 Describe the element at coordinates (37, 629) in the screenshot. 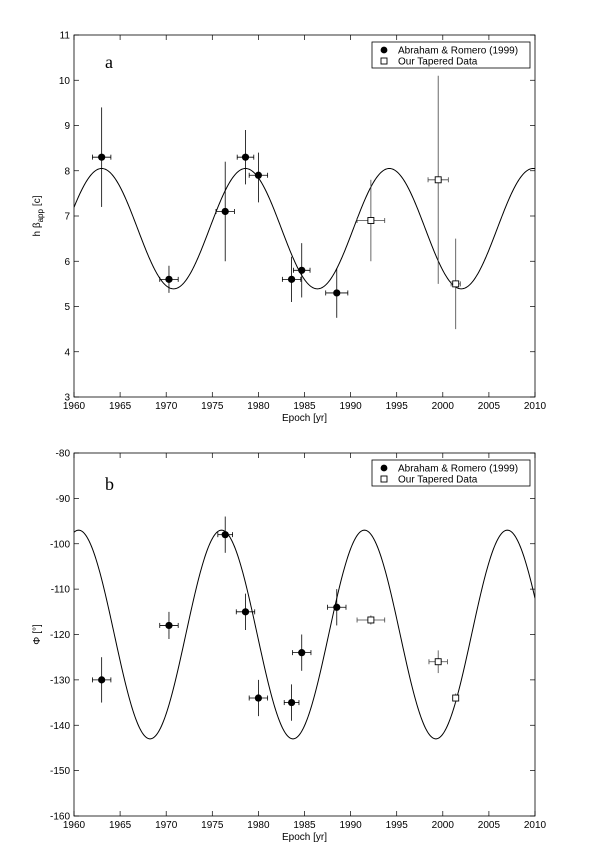

I see `y-axis-label-unit: [°]` at that location.